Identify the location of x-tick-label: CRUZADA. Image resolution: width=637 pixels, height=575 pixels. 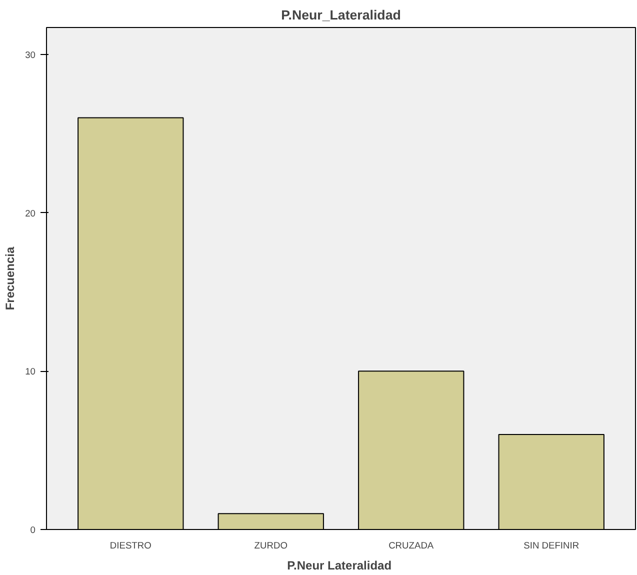
(411, 545).